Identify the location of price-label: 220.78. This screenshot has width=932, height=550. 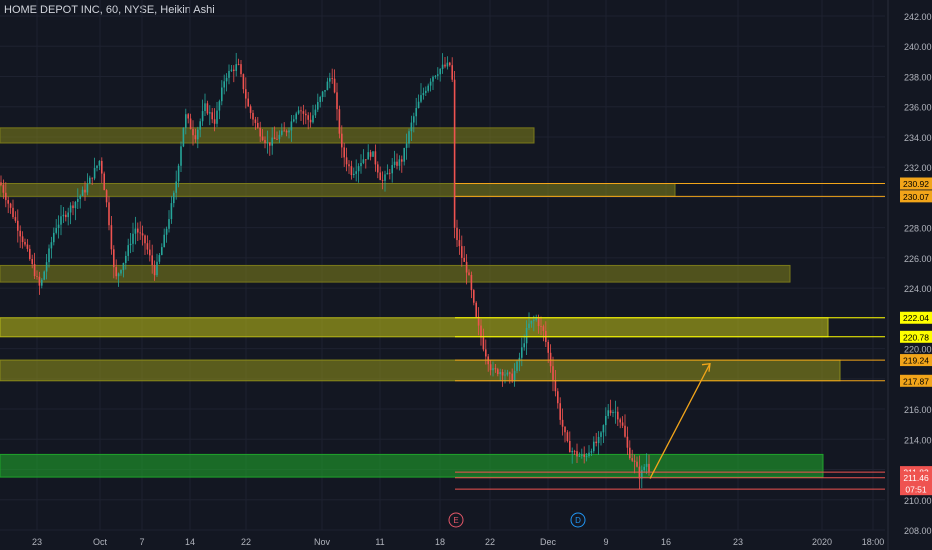
(916, 337).